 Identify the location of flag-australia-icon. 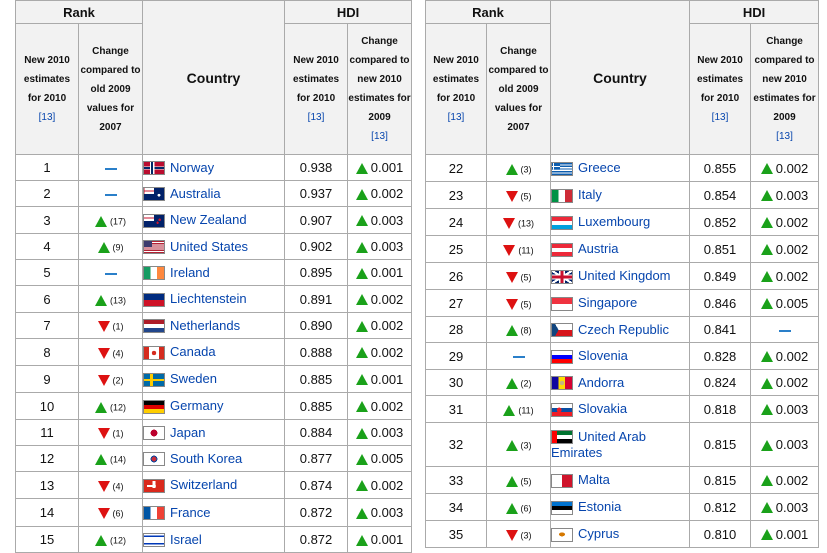
(154, 194).